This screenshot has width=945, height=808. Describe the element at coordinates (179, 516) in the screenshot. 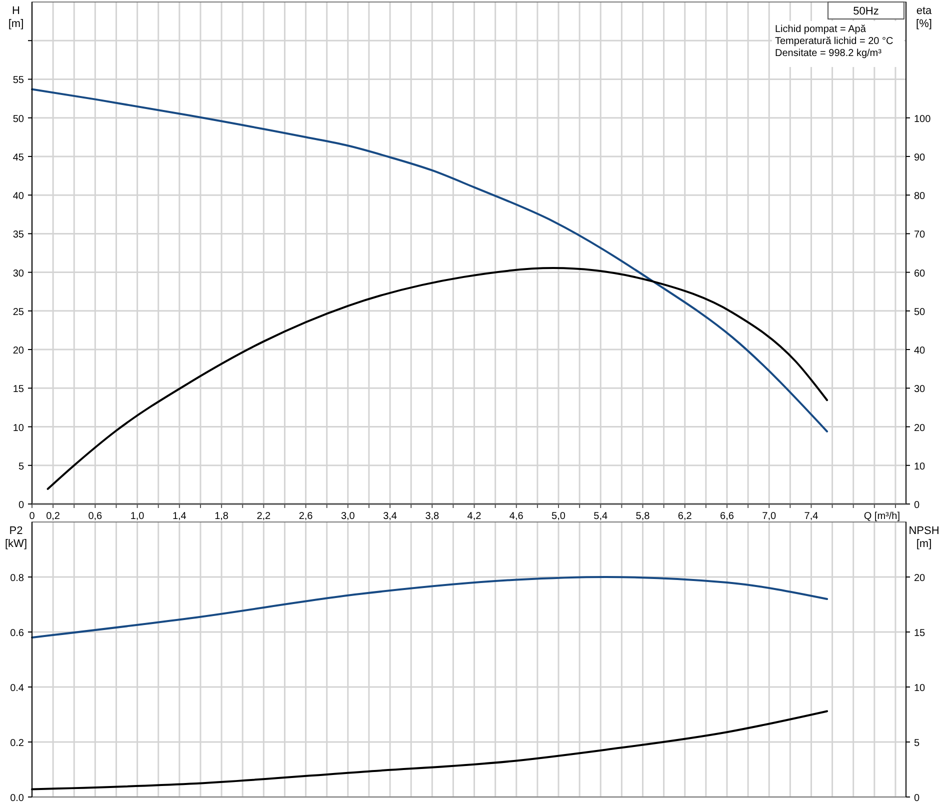

I see `x-tick-label: 1,4` at that location.